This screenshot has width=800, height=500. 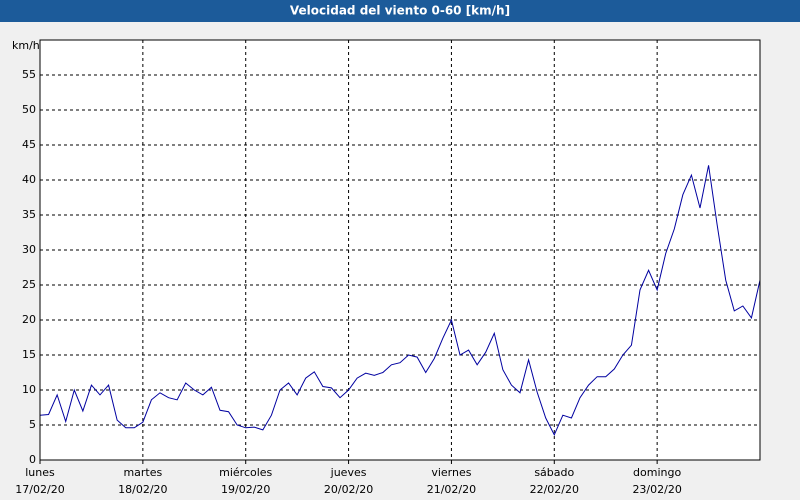 I want to click on x-tick-label: lunes, so click(x=40, y=472).